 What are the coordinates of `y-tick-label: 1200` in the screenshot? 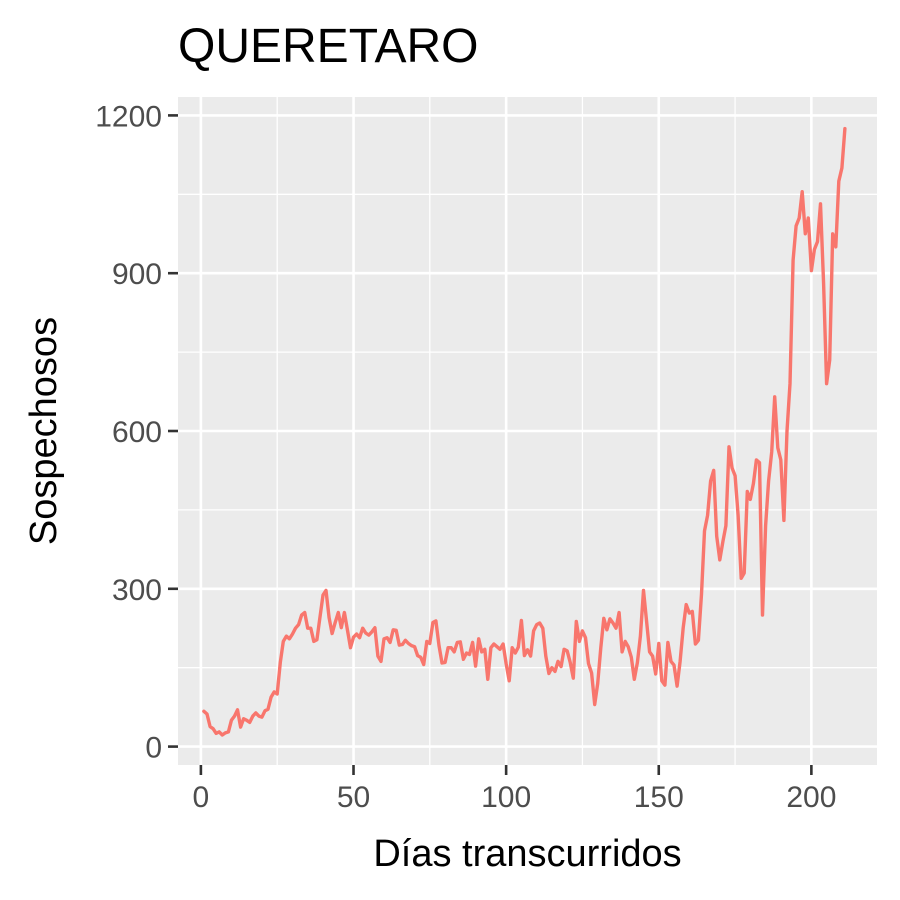 It's located at (128, 116).